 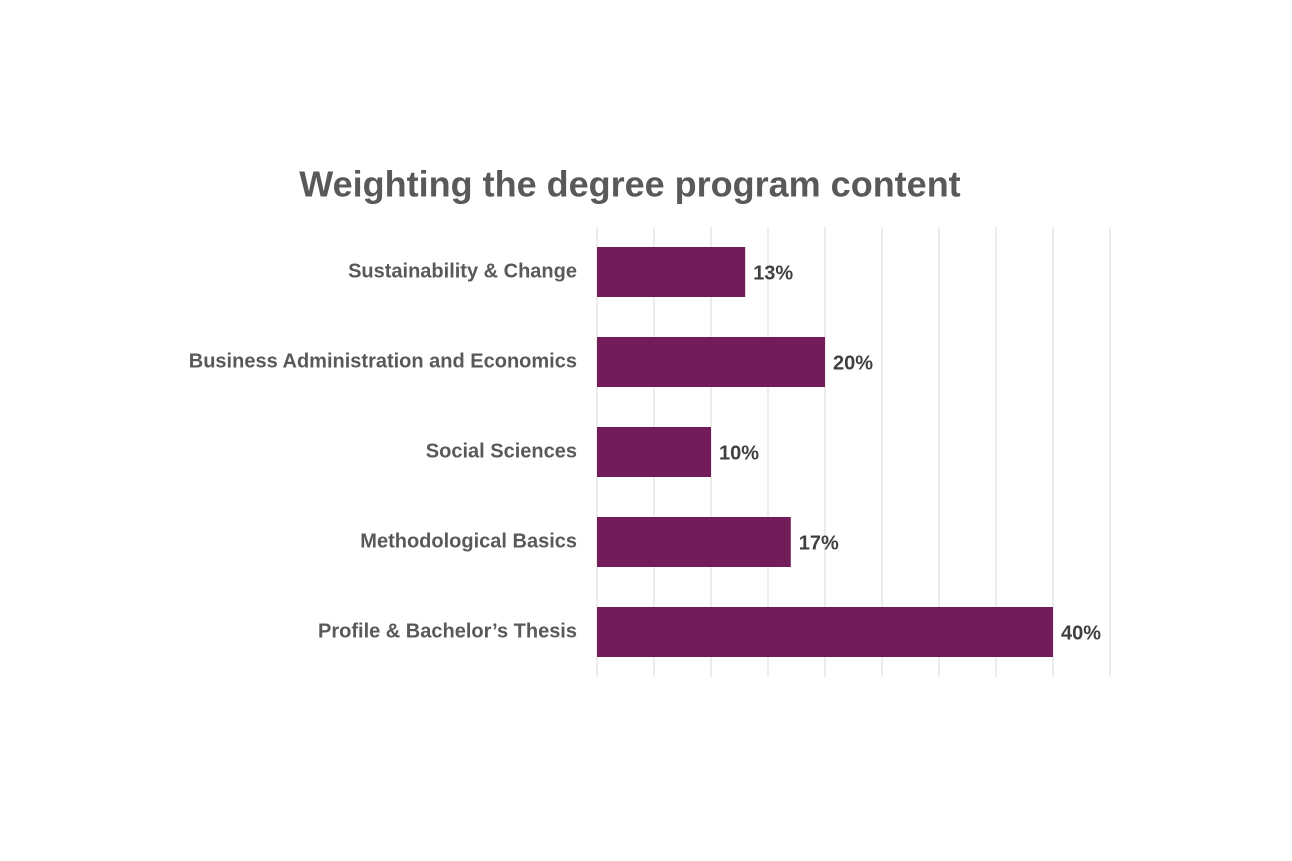 I want to click on y-tick-label: Social Sciences, so click(x=501, y=451).